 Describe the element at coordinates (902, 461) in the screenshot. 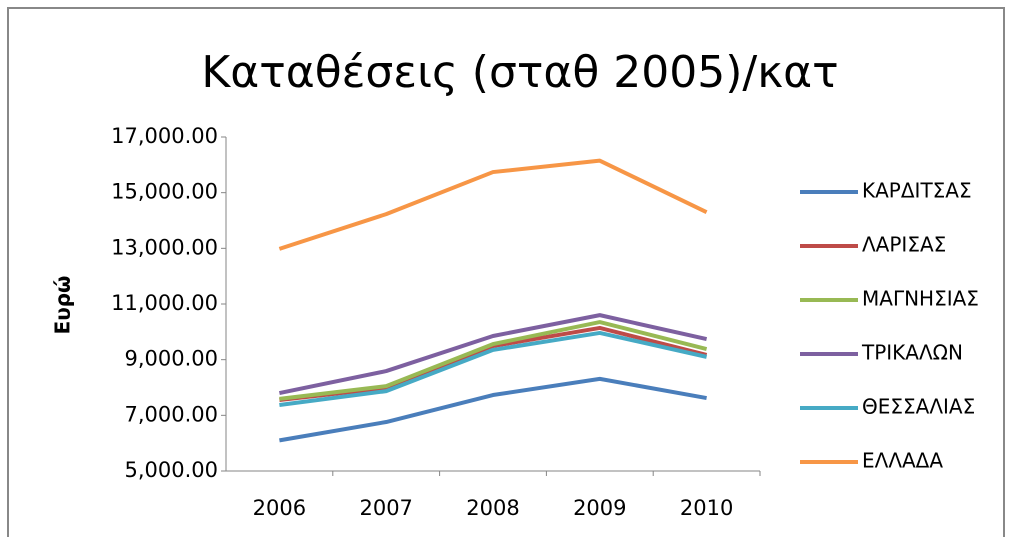

I see `legend-label: ΕΛΛΑΔΑ` at that location.